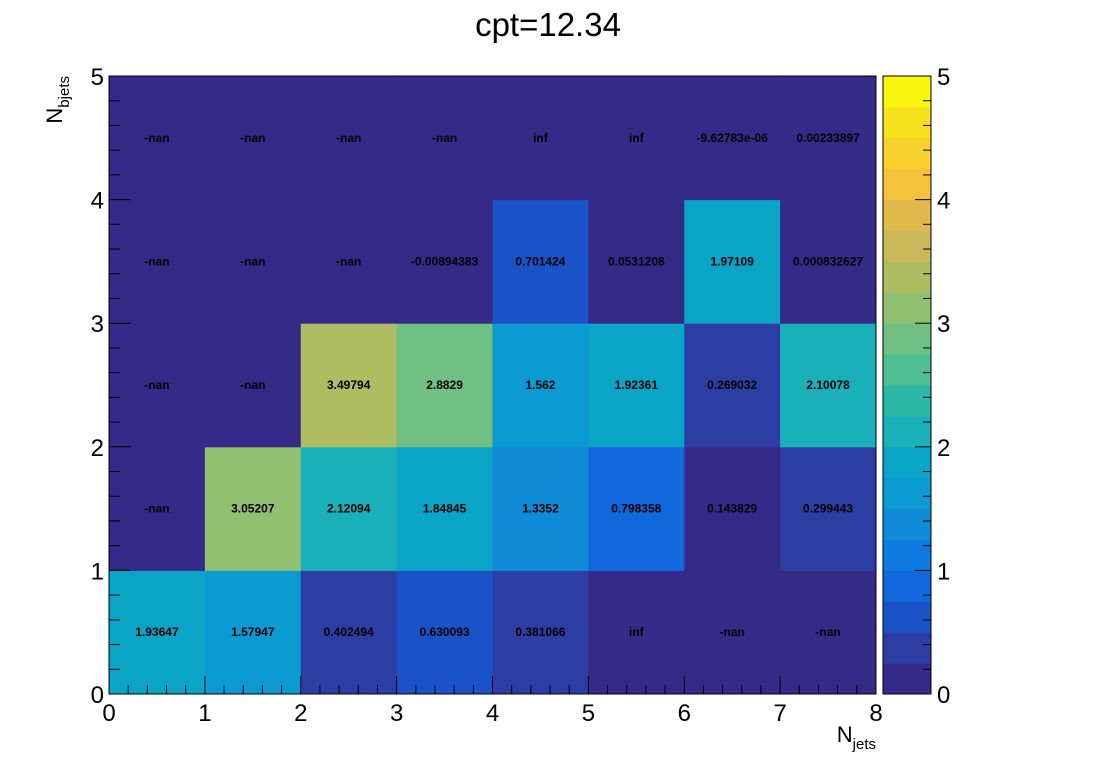 Image resolution: width=1096 pixels, height=772 pixels. I want to click on color-scale-label: 1, so click(943, 571).